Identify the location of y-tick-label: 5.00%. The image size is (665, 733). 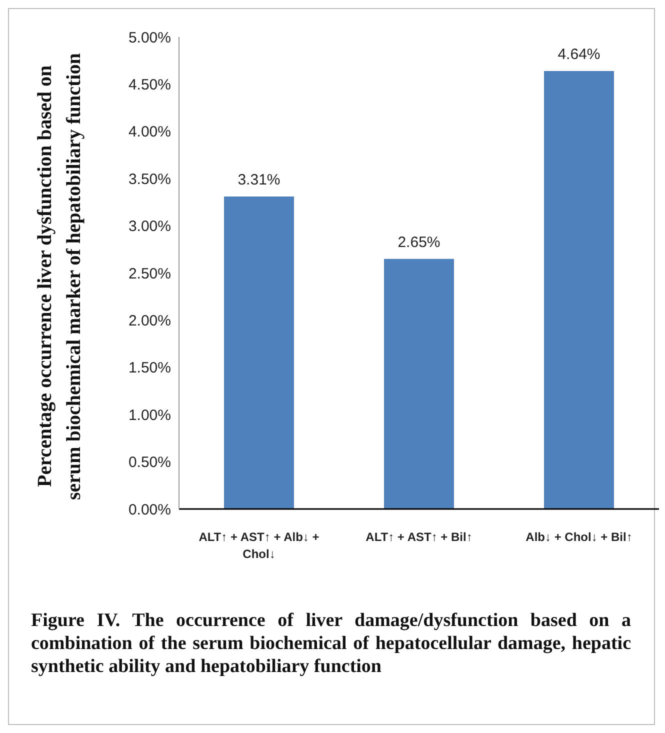
(149, 37).